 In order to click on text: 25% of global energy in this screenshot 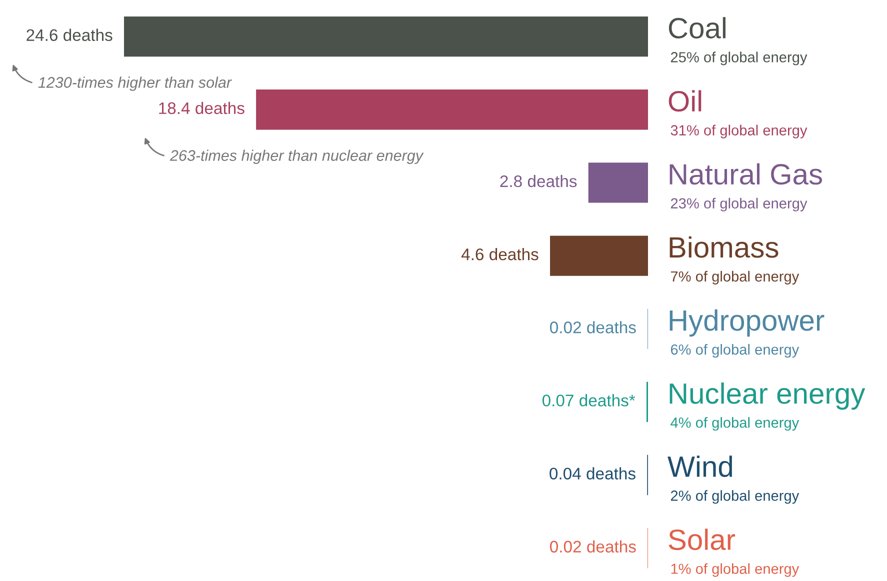, I will do `click(739, 59)`.